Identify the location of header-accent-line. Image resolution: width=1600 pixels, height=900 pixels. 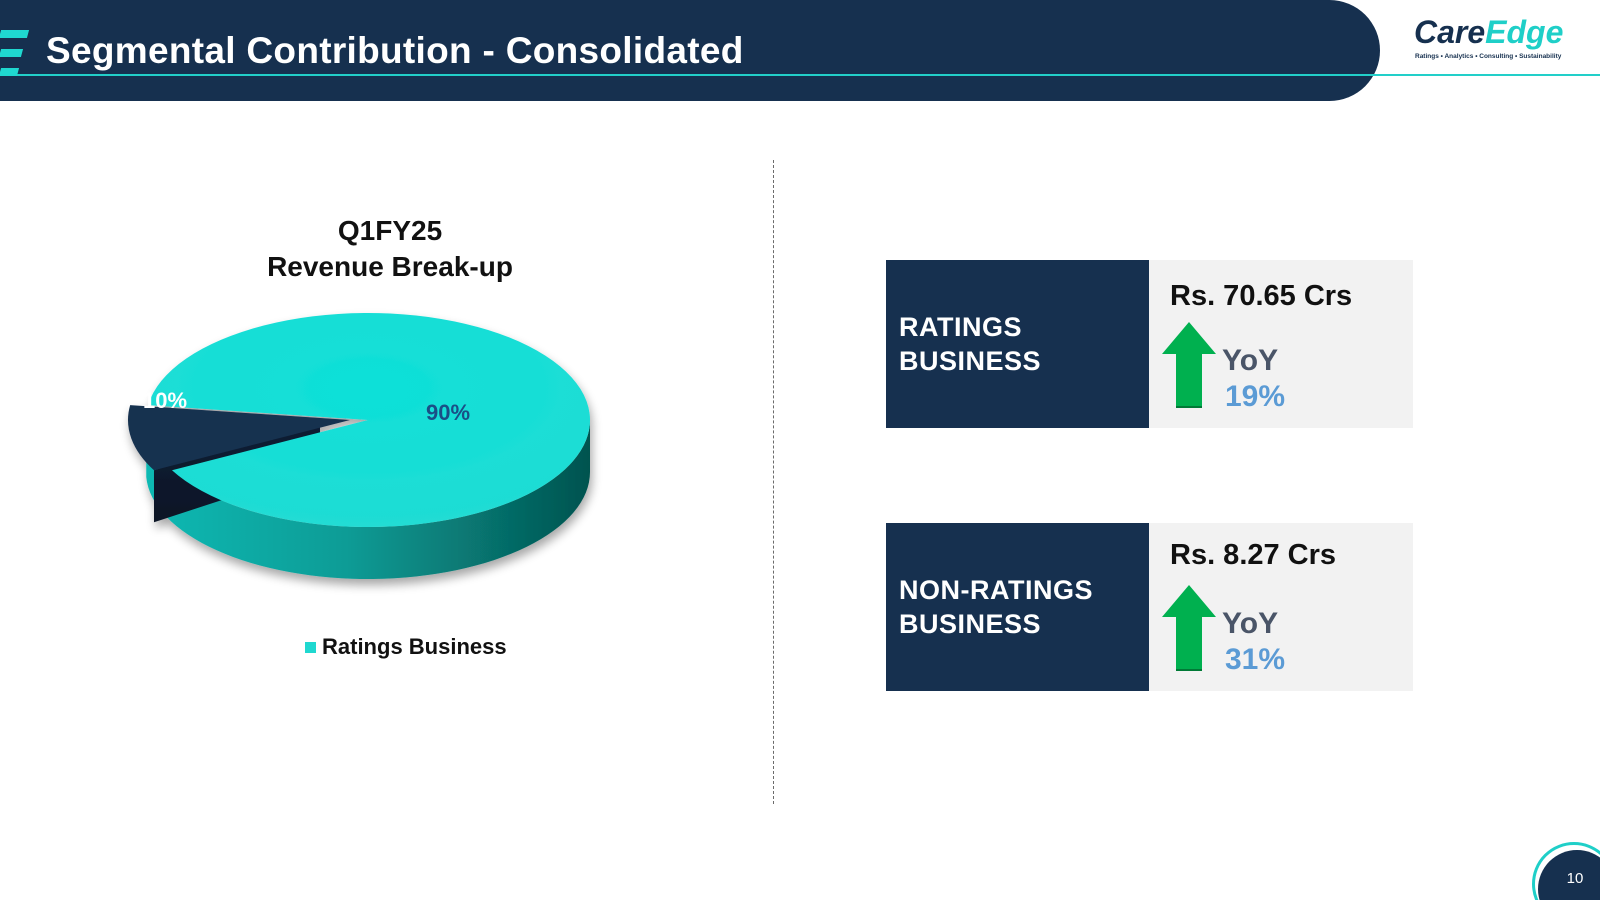
(800, 75).